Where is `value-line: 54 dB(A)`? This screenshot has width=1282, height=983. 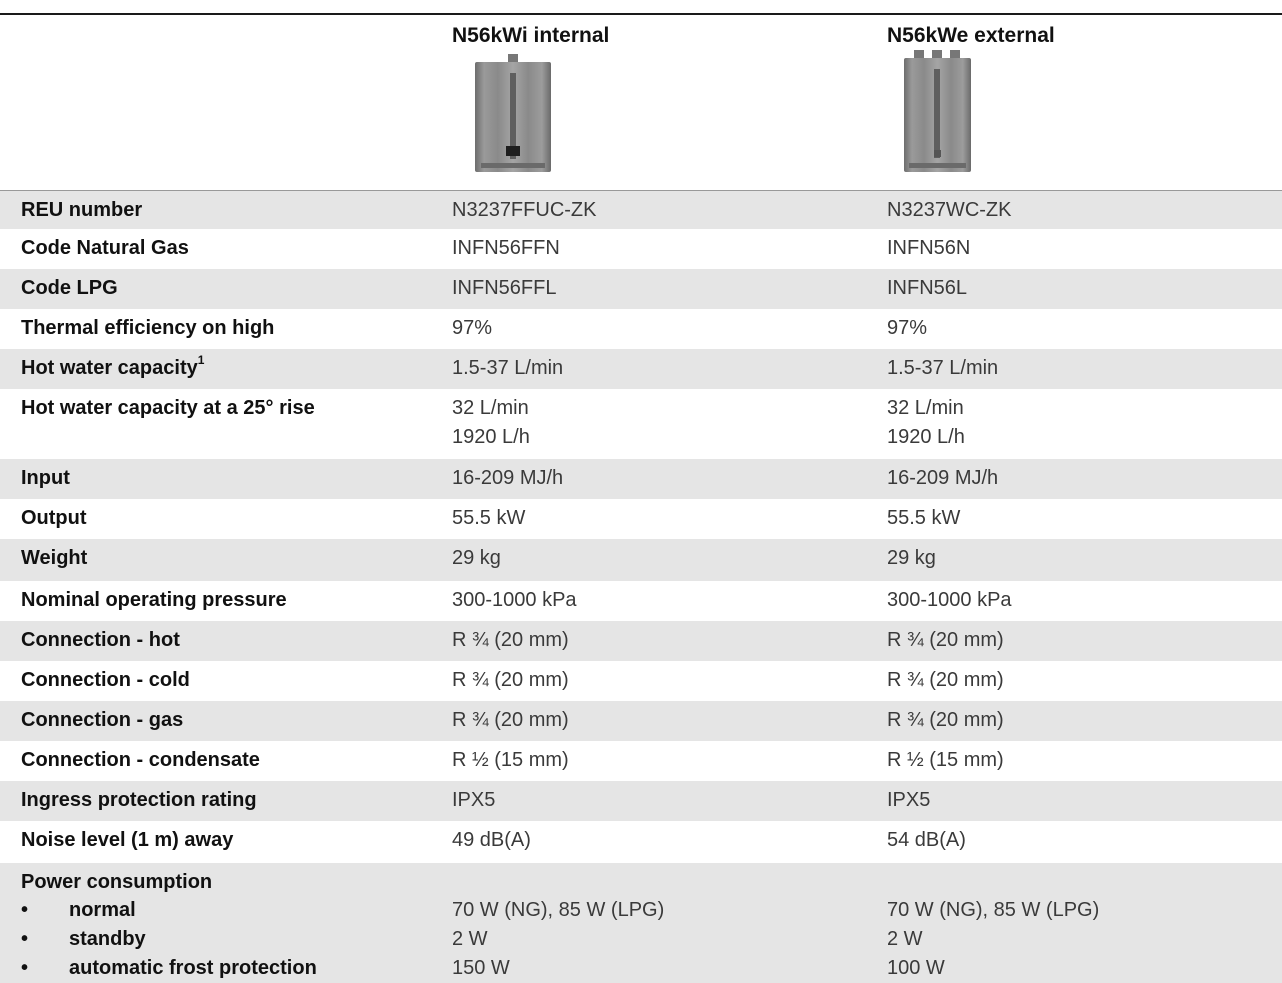
value-line: 54 dB(A) is located at coordinates (926, 840).